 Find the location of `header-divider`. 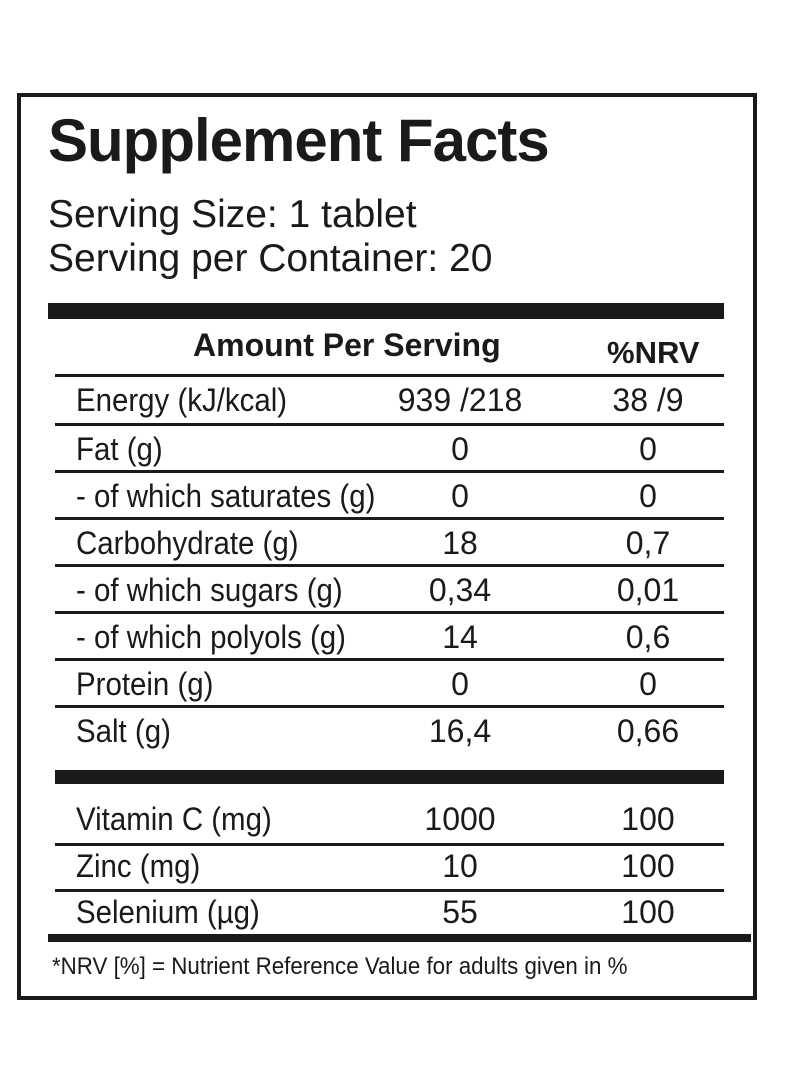

header-divider is located at coordinates (389, 375).